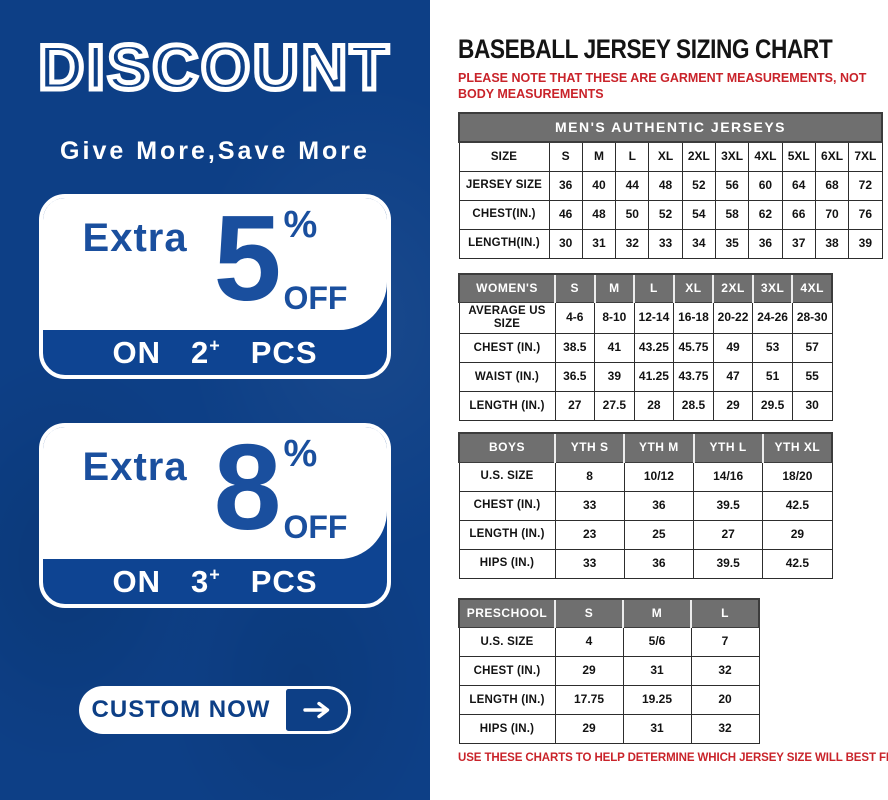  I want to click on womens-header-row: WOMEN'S S M L XL 2XL 3XL 4XL, so click(645, 288).